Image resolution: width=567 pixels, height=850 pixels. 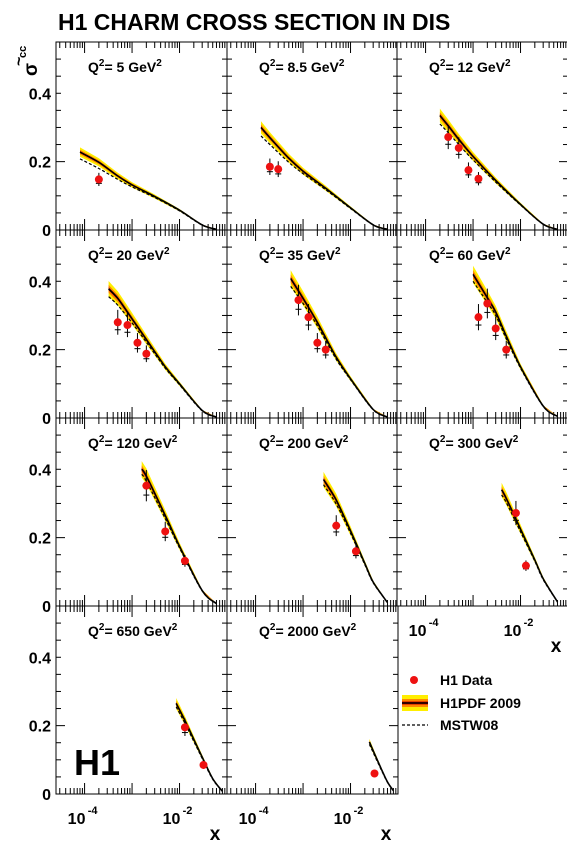 I want to click on panel-label-rest: = 35 GeV, so click(x=305, y=255).